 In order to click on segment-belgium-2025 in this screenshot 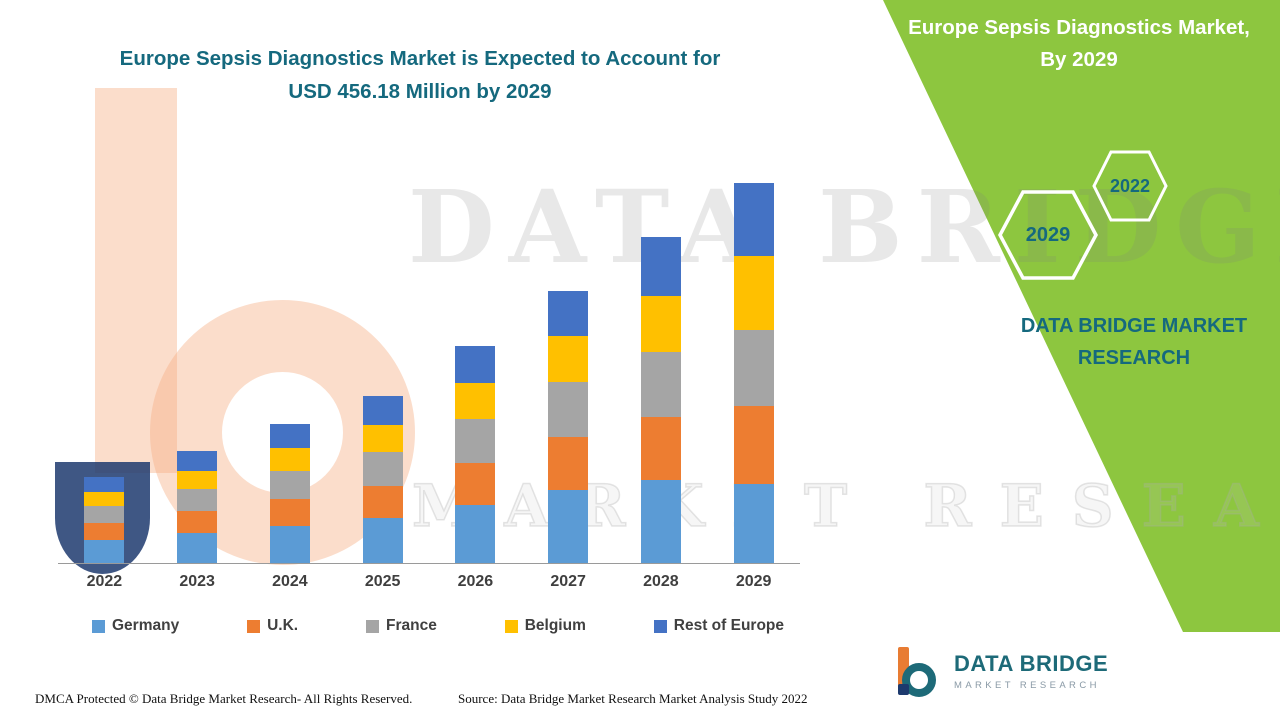, I will do `click(382, 438)`.